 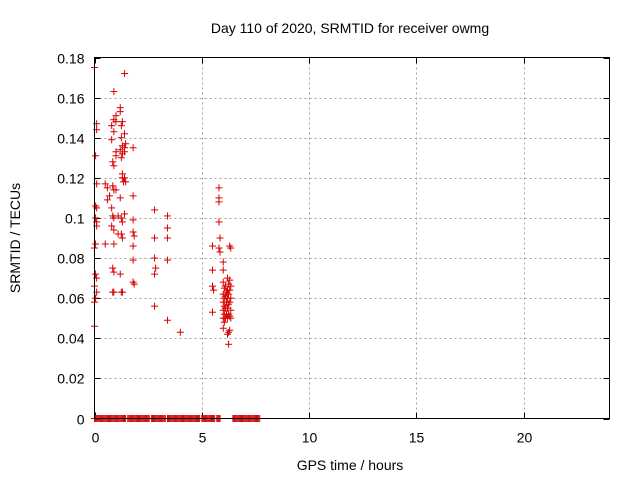 What do you see at coordinates (70, 379) in the screenshot?
I see `y-tick-label: 0.02` at bounding box center [70, 379].